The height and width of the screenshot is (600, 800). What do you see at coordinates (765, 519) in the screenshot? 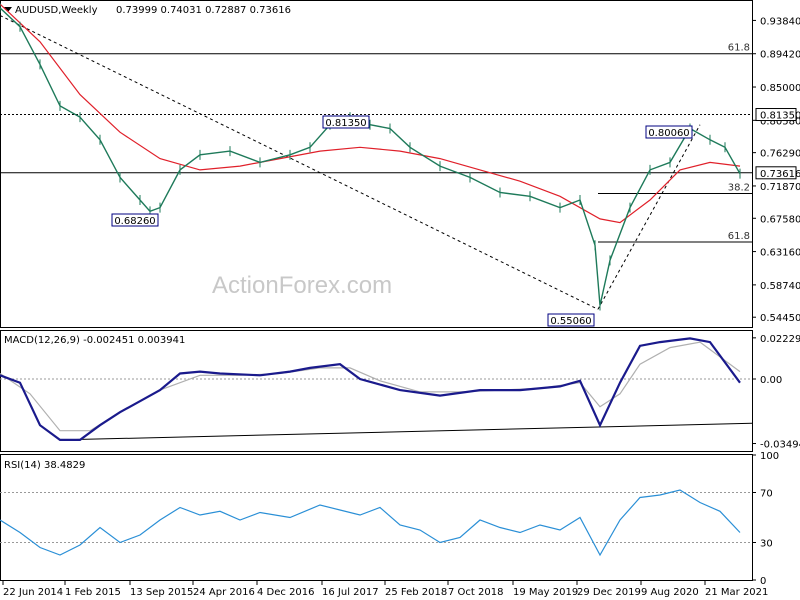
I see `rsi-y-axis: 100 70 30 0` at bounding box center [765, 519].